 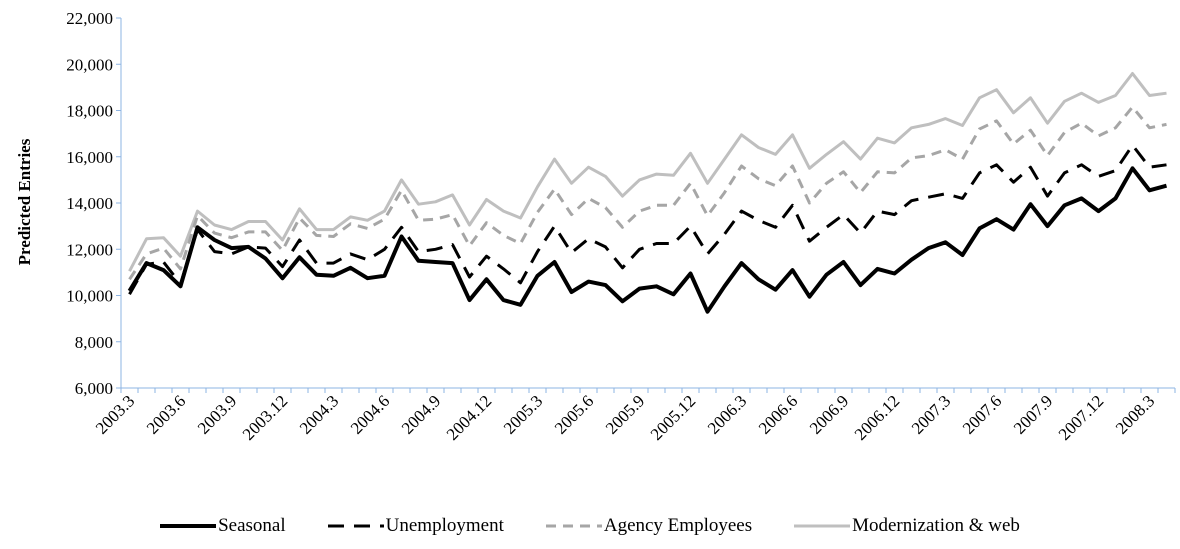 I want to click on legend-label: Unemployment, so click(x=444, y=525).